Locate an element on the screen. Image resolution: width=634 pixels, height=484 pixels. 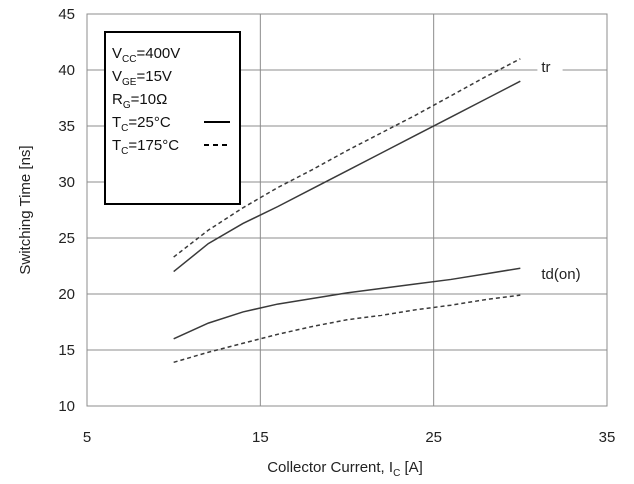
x-axis-label-main: Collector Current, I is located at coordinates (330, 467).